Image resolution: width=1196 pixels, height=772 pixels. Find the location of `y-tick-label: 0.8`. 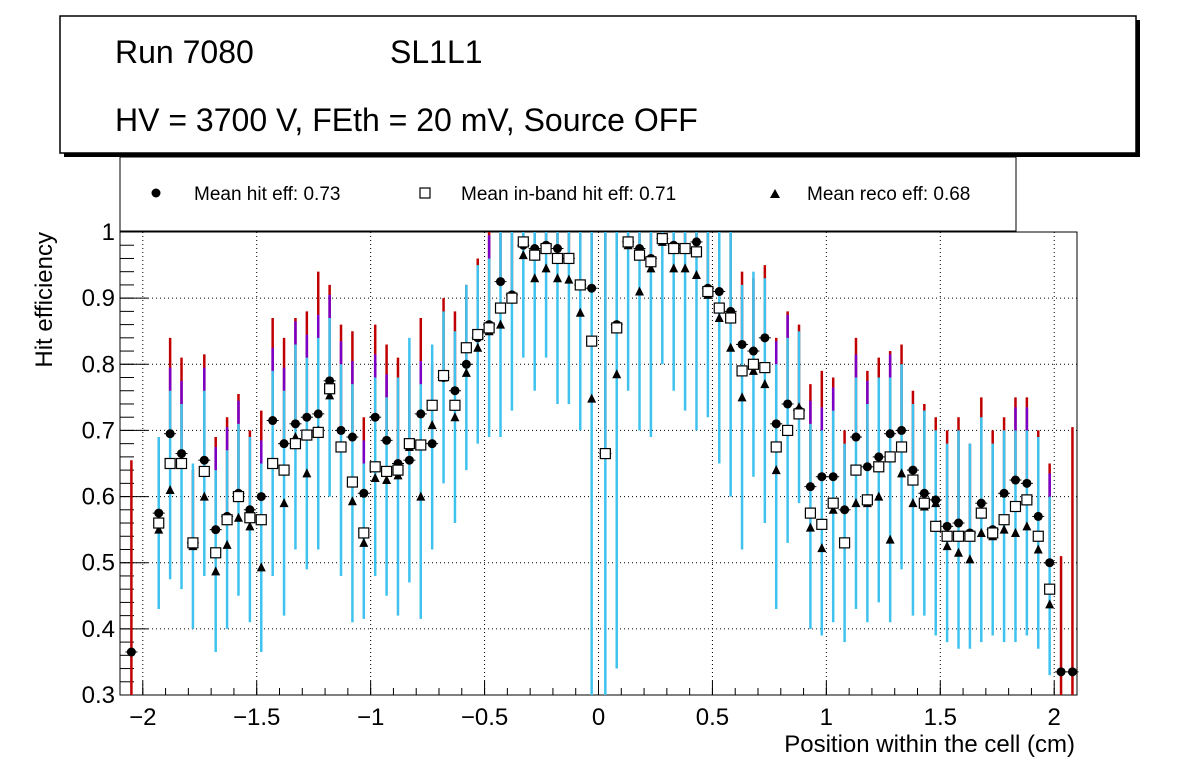

y-tick-label: 0.8 is located at coordinates (98, 364).